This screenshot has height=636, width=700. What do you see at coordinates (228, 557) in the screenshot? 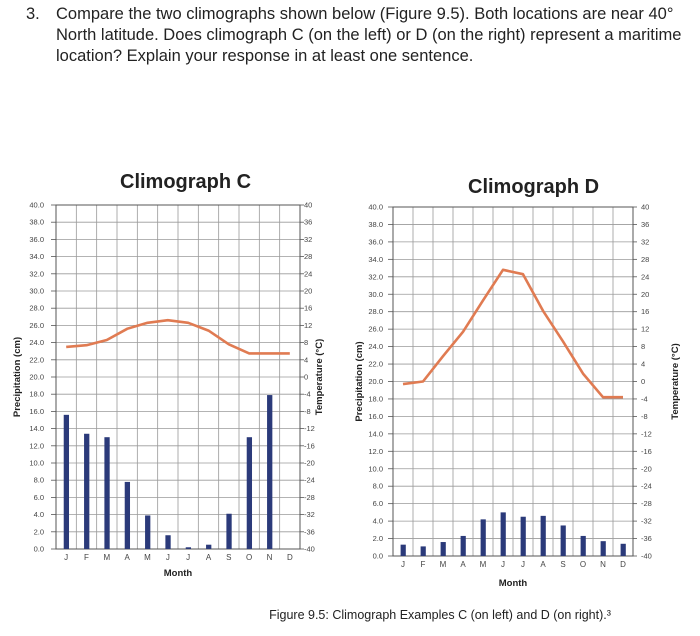
I see `month-label: S` at bounding box center [228, 557].